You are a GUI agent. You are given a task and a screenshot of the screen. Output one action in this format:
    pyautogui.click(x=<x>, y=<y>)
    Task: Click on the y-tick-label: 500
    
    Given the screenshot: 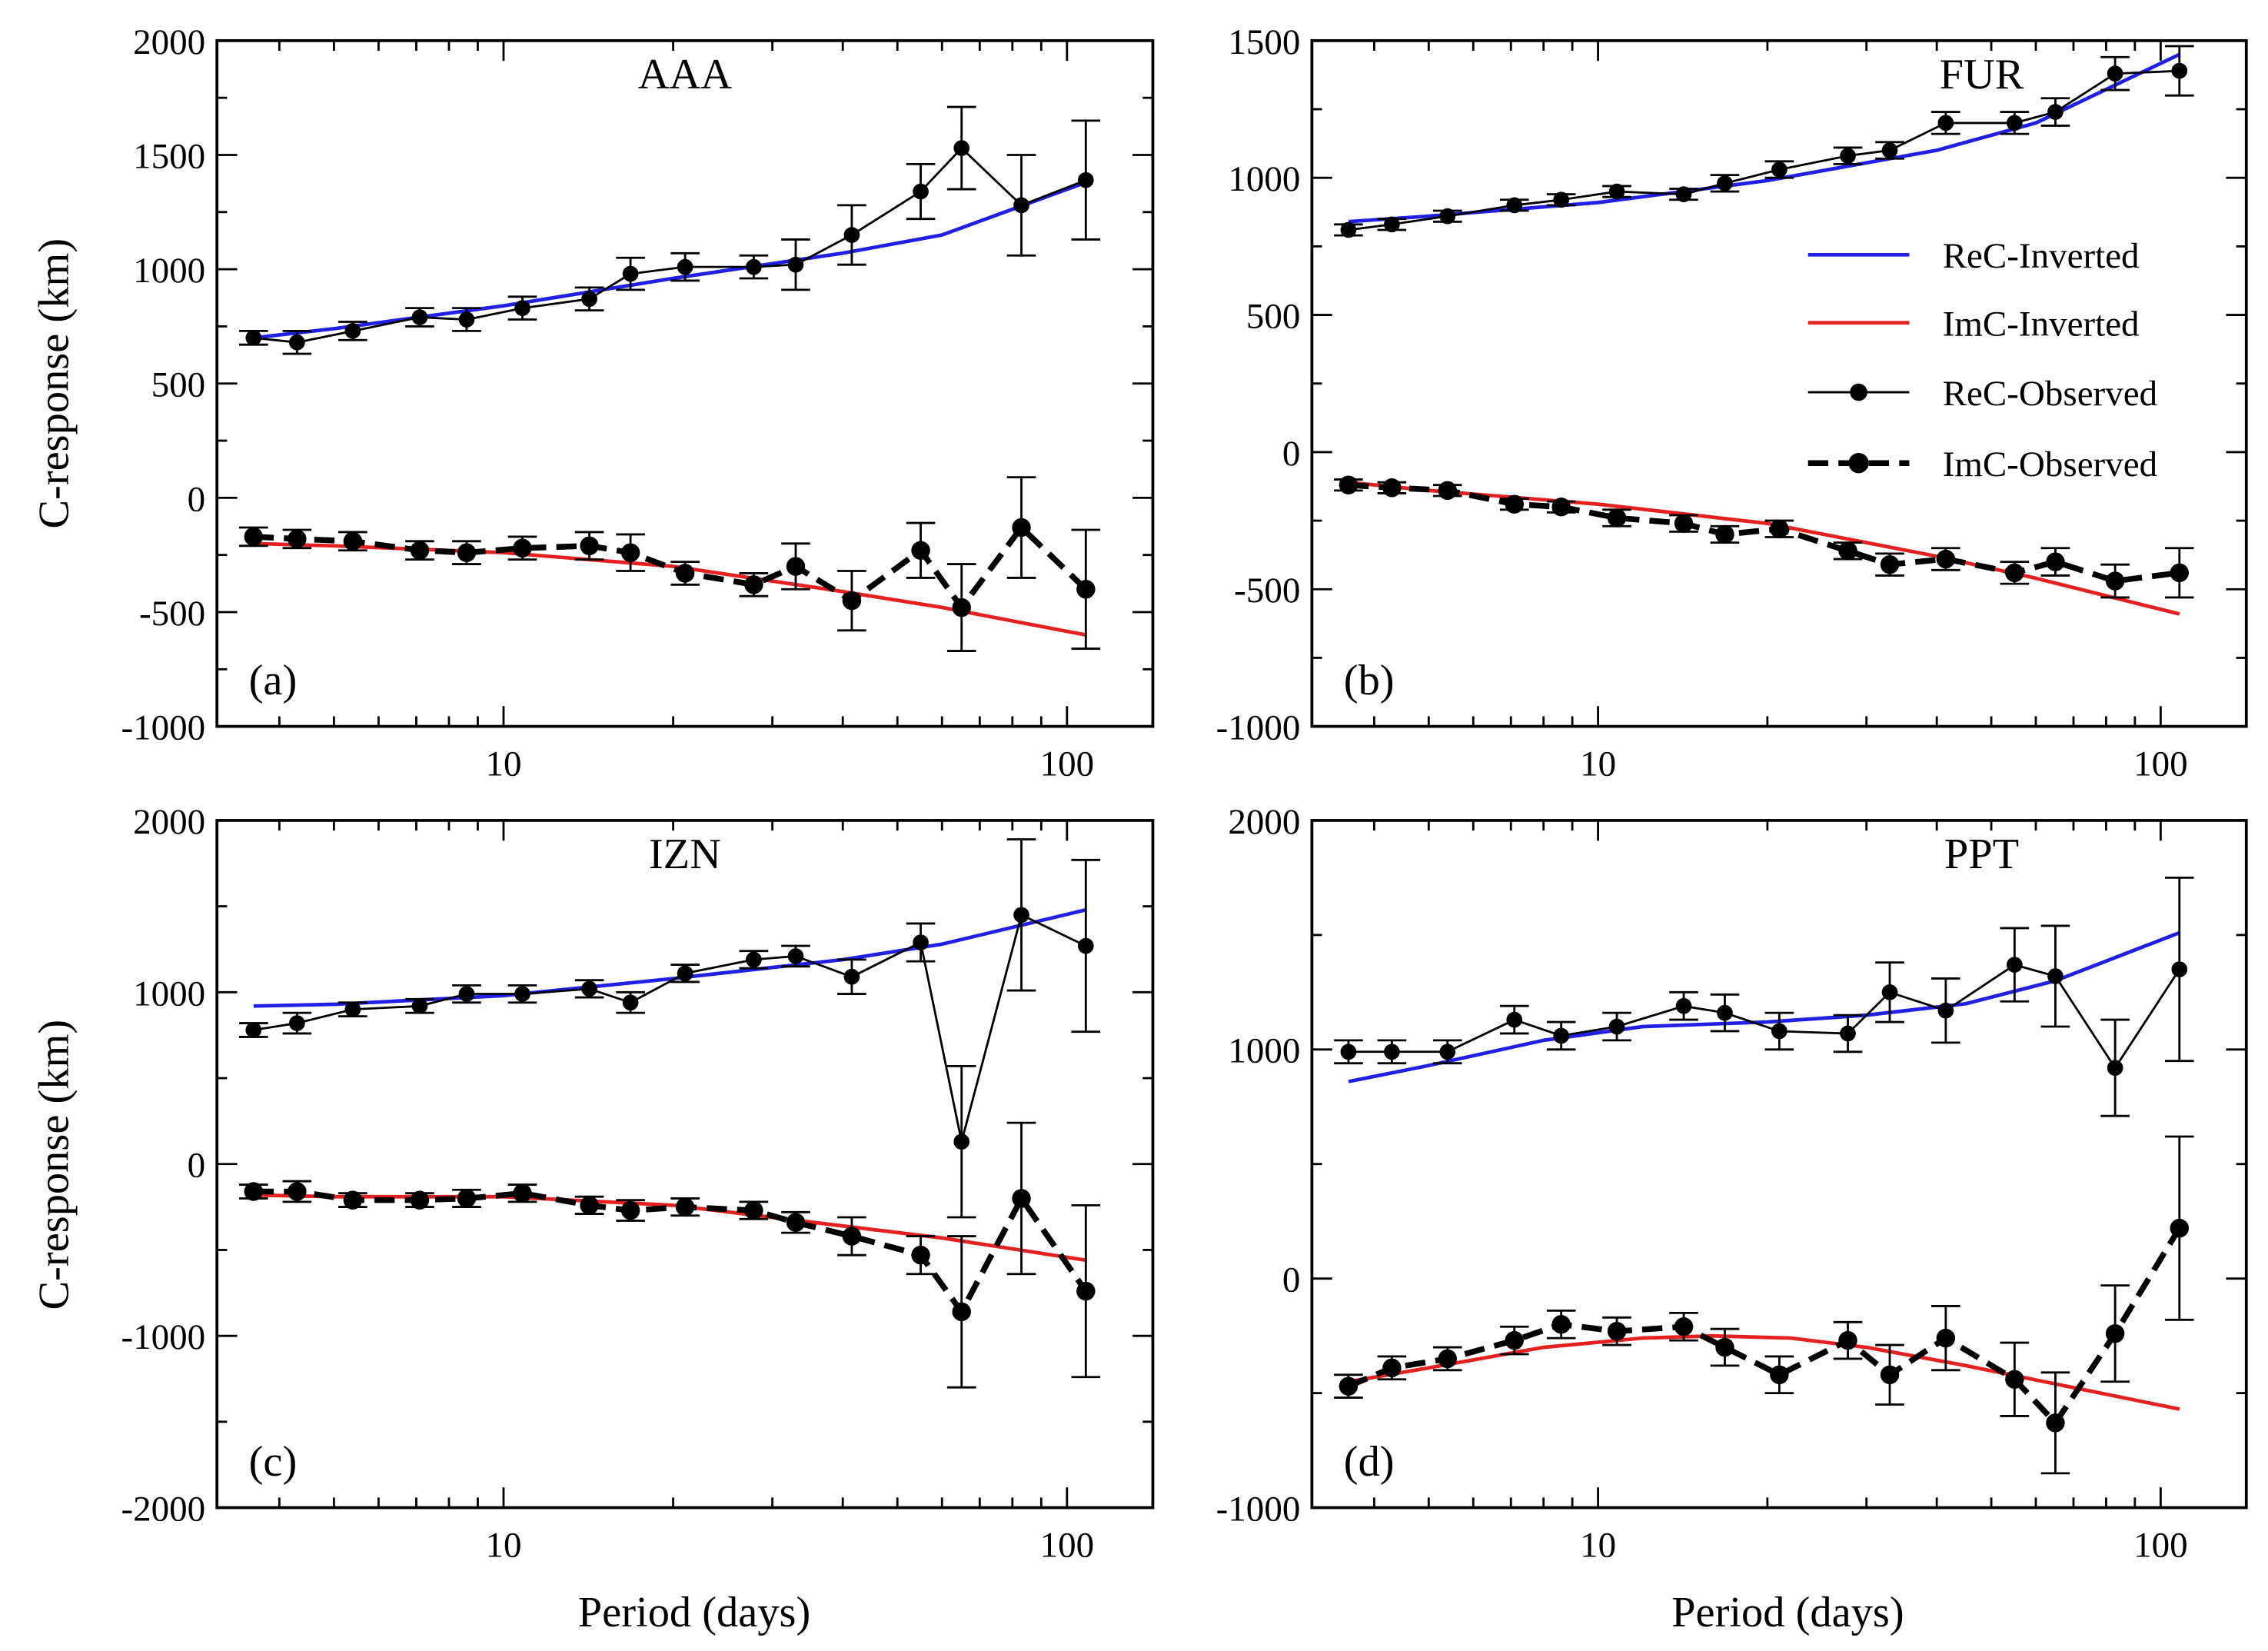 What is the action you would take?
    pyautogui.click(x=1273, y=316)
    